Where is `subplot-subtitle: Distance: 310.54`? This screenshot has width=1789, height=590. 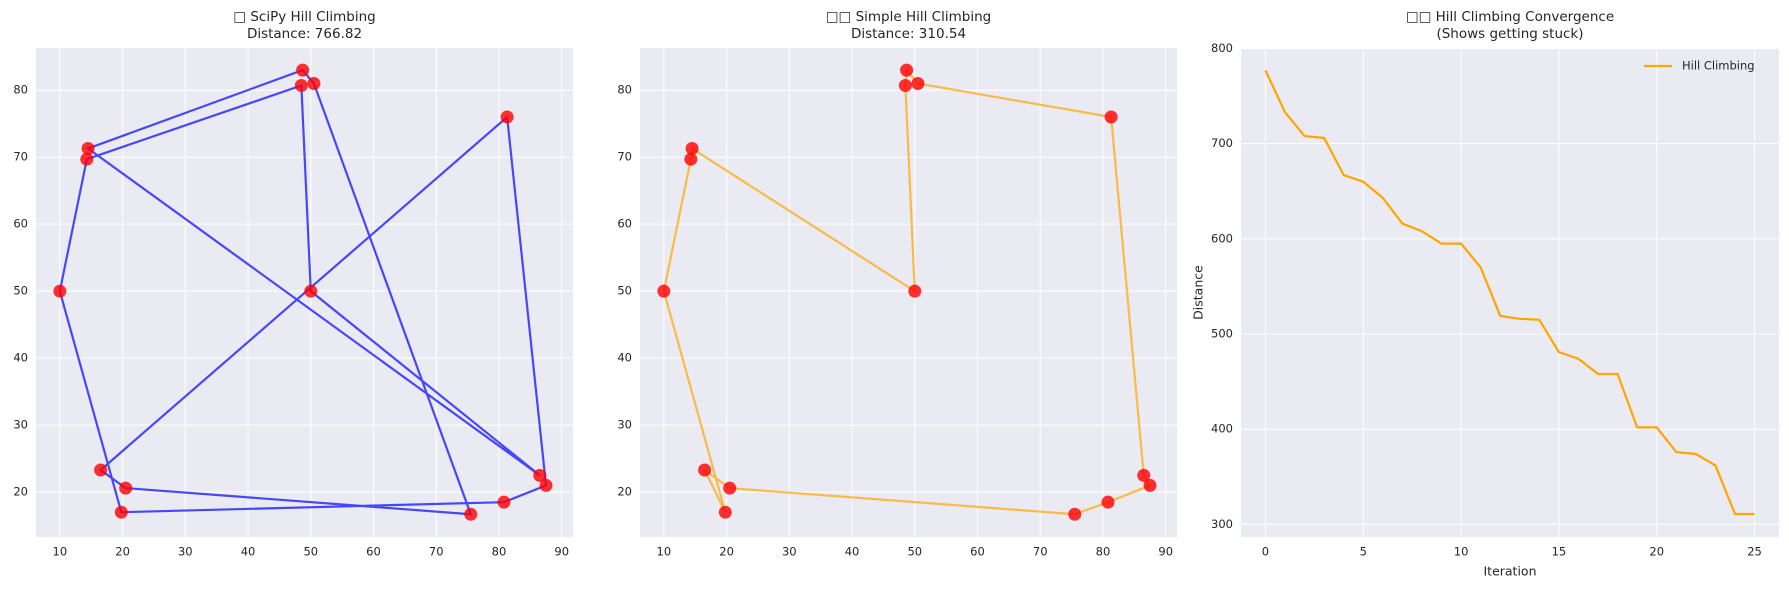 subplot-subtitle: Distance: 310.54 is located at coordinates (908, 34).